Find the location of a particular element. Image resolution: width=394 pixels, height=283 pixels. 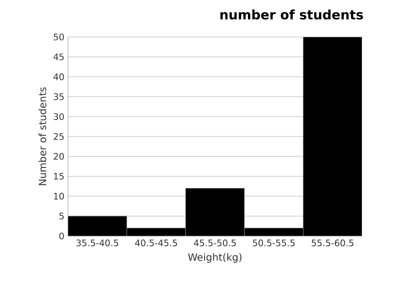

x-tick-label: 45.5-50.5 is located at coordinates (215, 243).